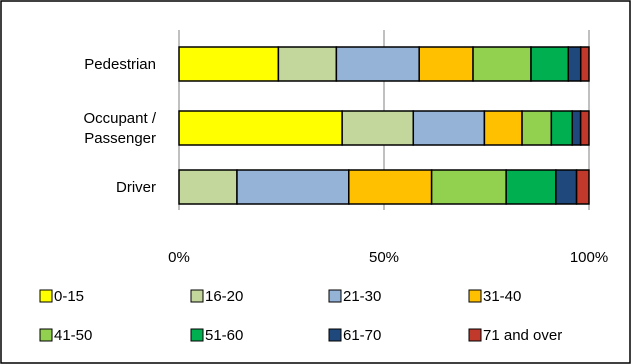  I want to click on x-axis-ticks: 0% 50% 100%, so click(388, 257).